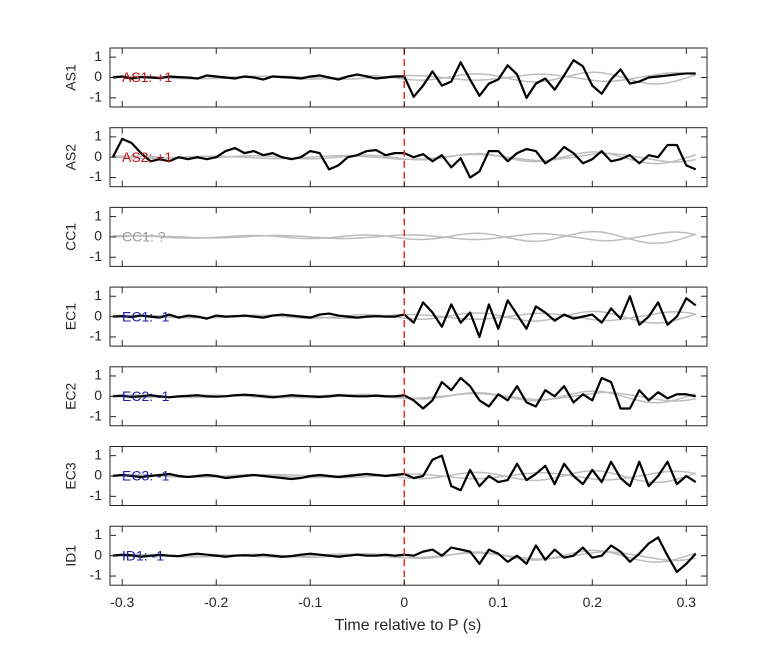  What do you see at coordinates (71, 77) in the screenshot?
I see `y-axis-label: AS1` at bounding box center [71, 77].